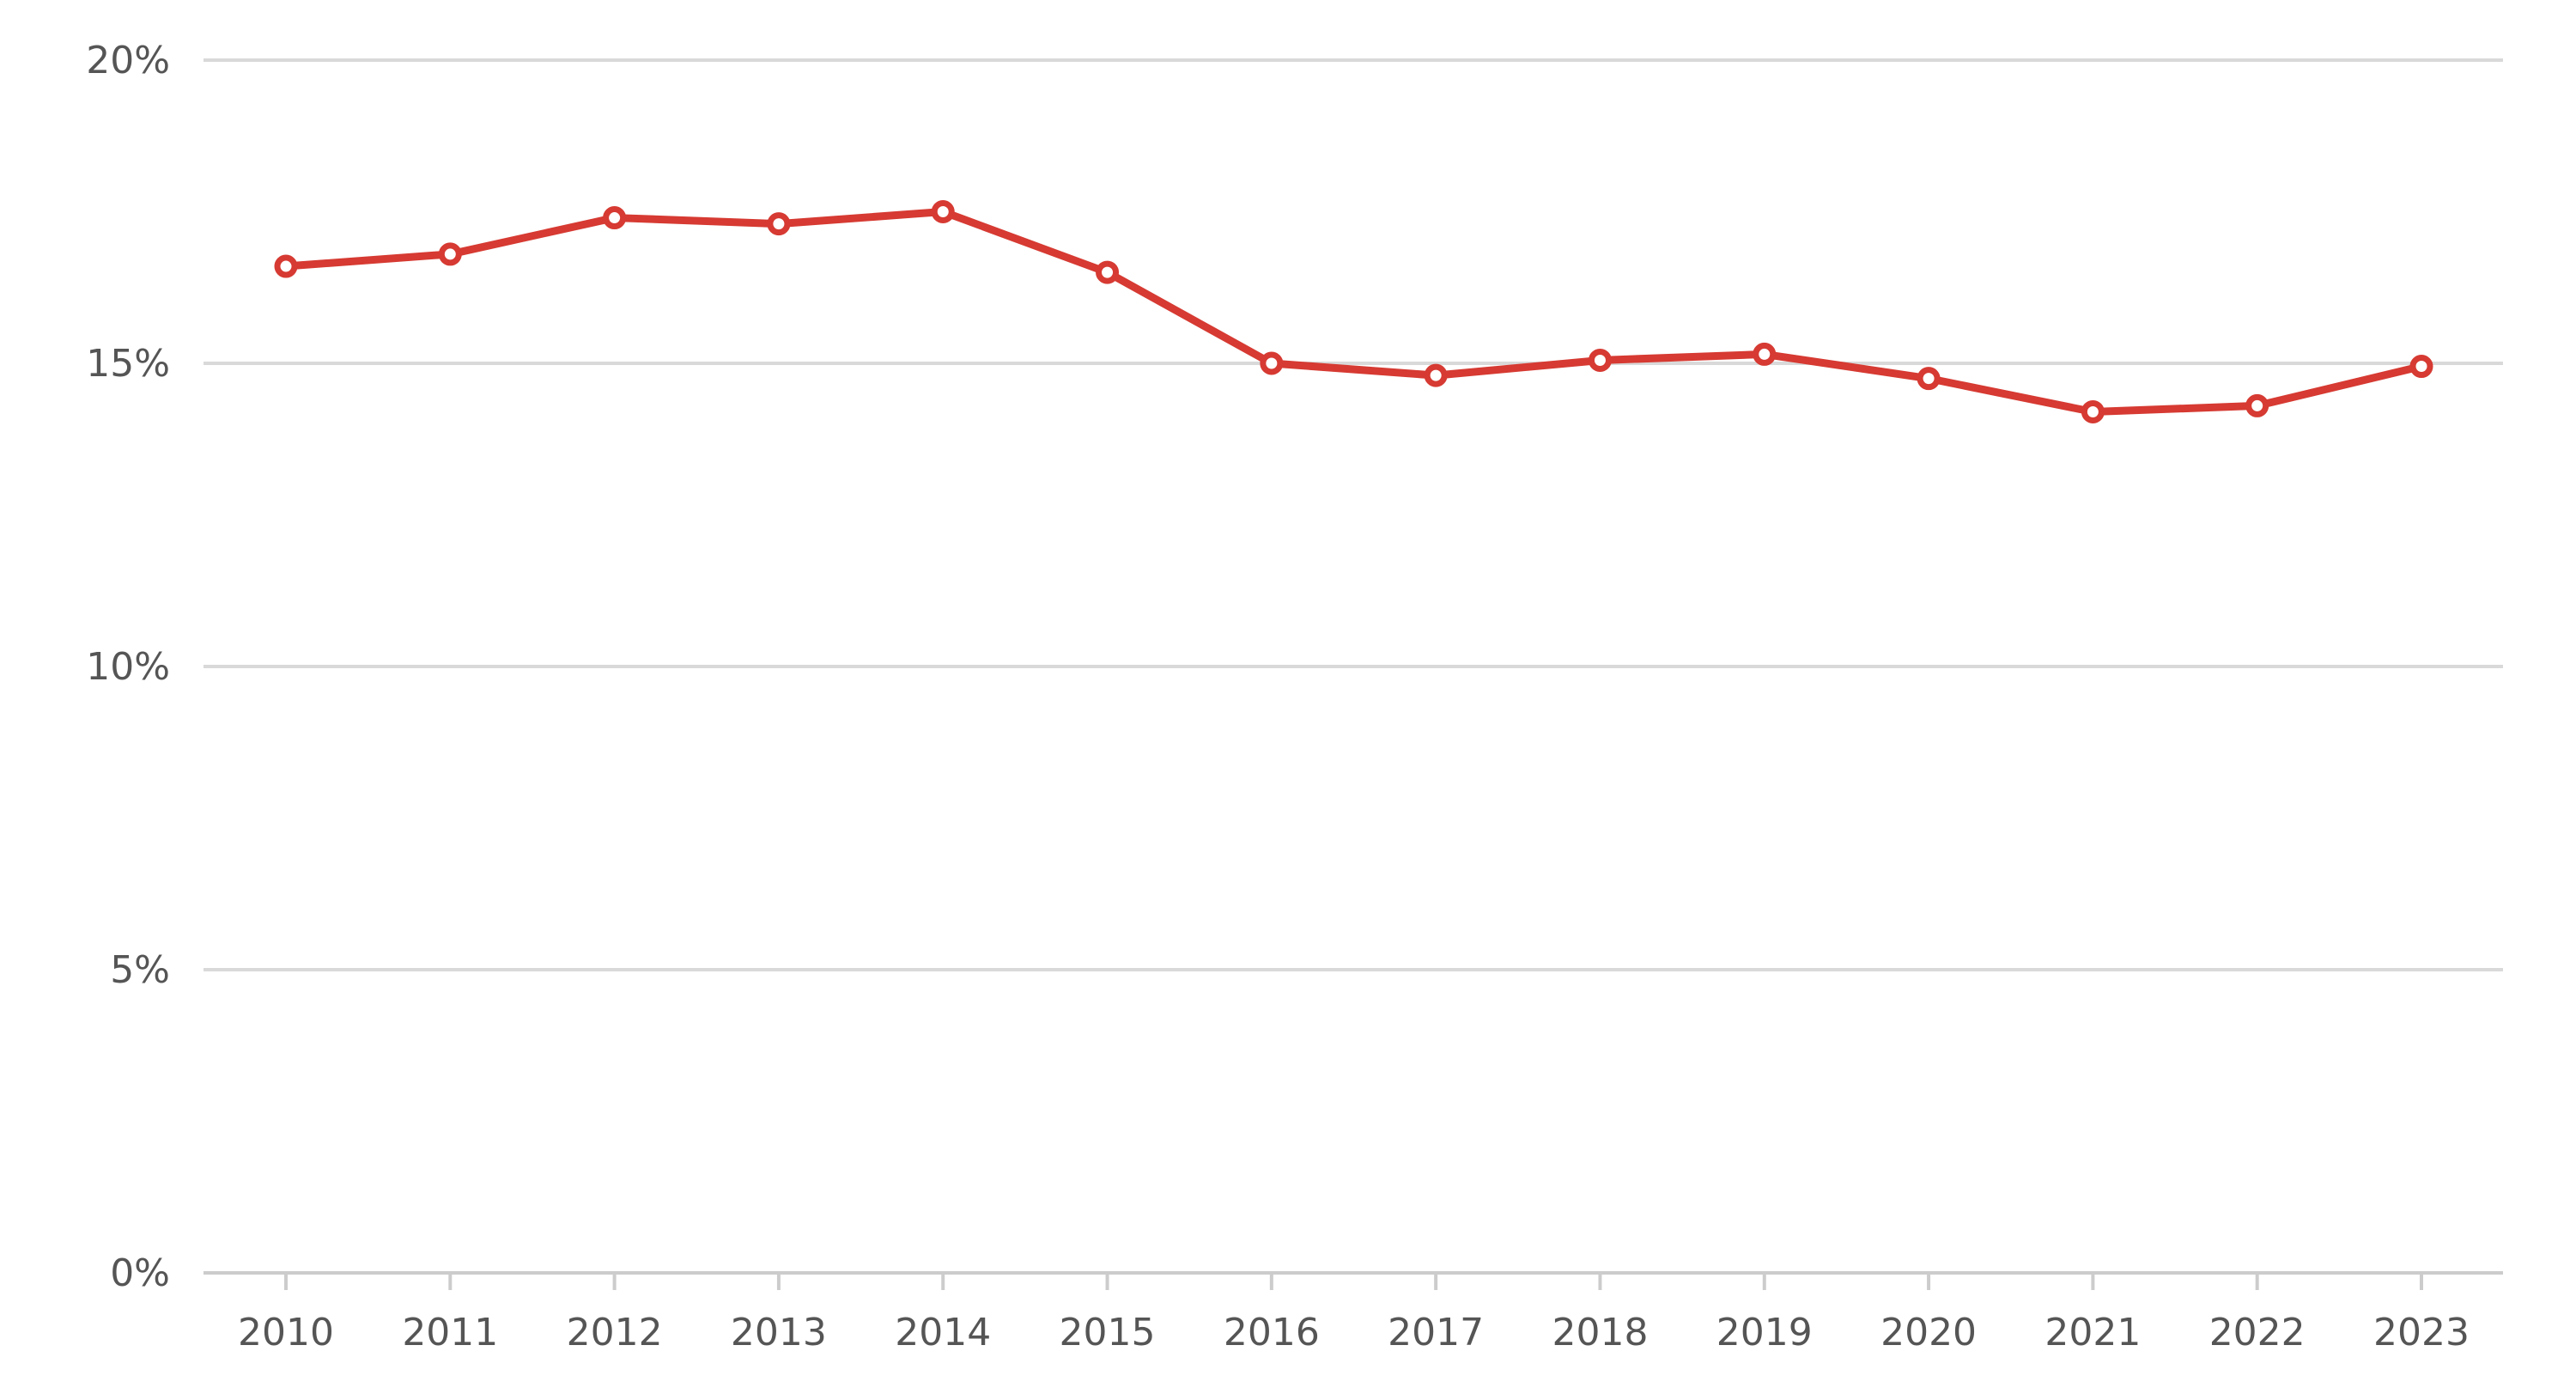 This screenshot has height=1400, width=2576. I want to click on x-tick-label: 2022, so click(2258, 1333).